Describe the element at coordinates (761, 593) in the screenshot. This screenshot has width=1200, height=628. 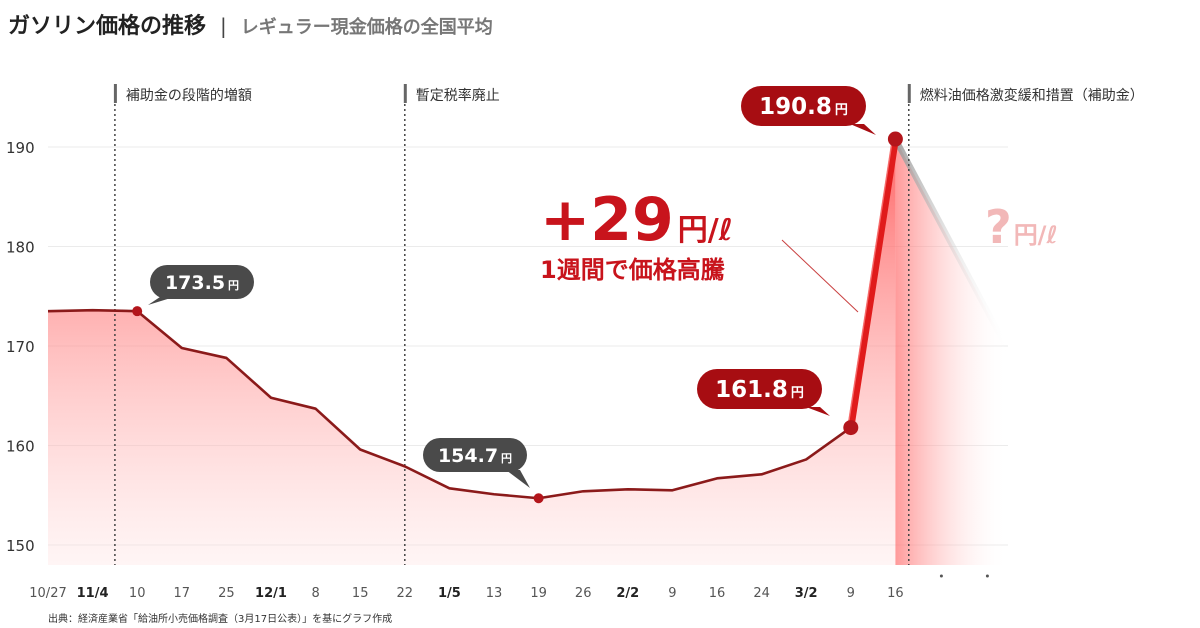
I see `x-tick-label: 24` at that location.